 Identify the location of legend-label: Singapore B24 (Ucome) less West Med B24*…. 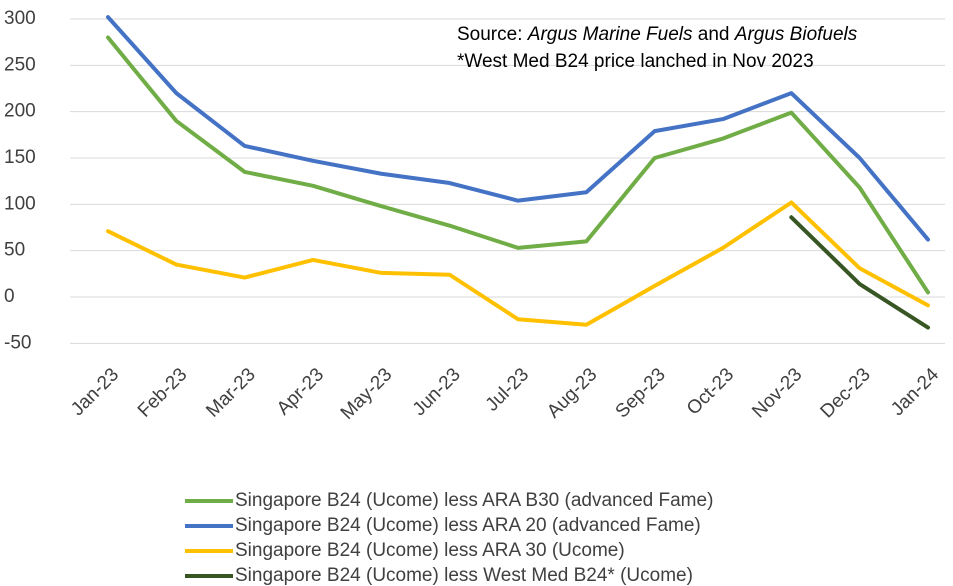
(464, 575).